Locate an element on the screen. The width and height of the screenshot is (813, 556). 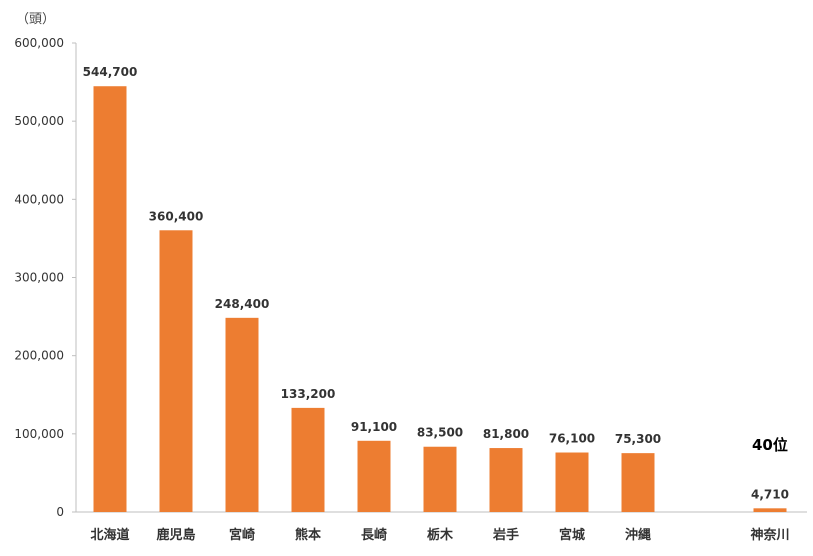
x-axis-labels: 北海道 鹿児島 宮崎 熊本 長崎 栃木 岩手 宮城 沖縄 神奈川 is located at coordinates (439, 535).